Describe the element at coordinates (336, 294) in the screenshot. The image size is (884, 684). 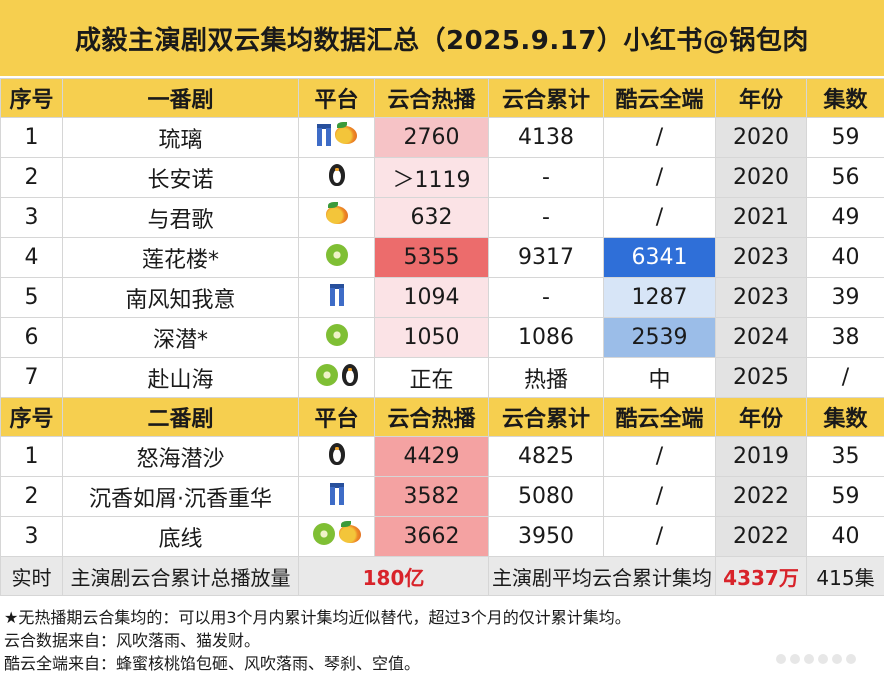
I see `jeans-icon` at that location.